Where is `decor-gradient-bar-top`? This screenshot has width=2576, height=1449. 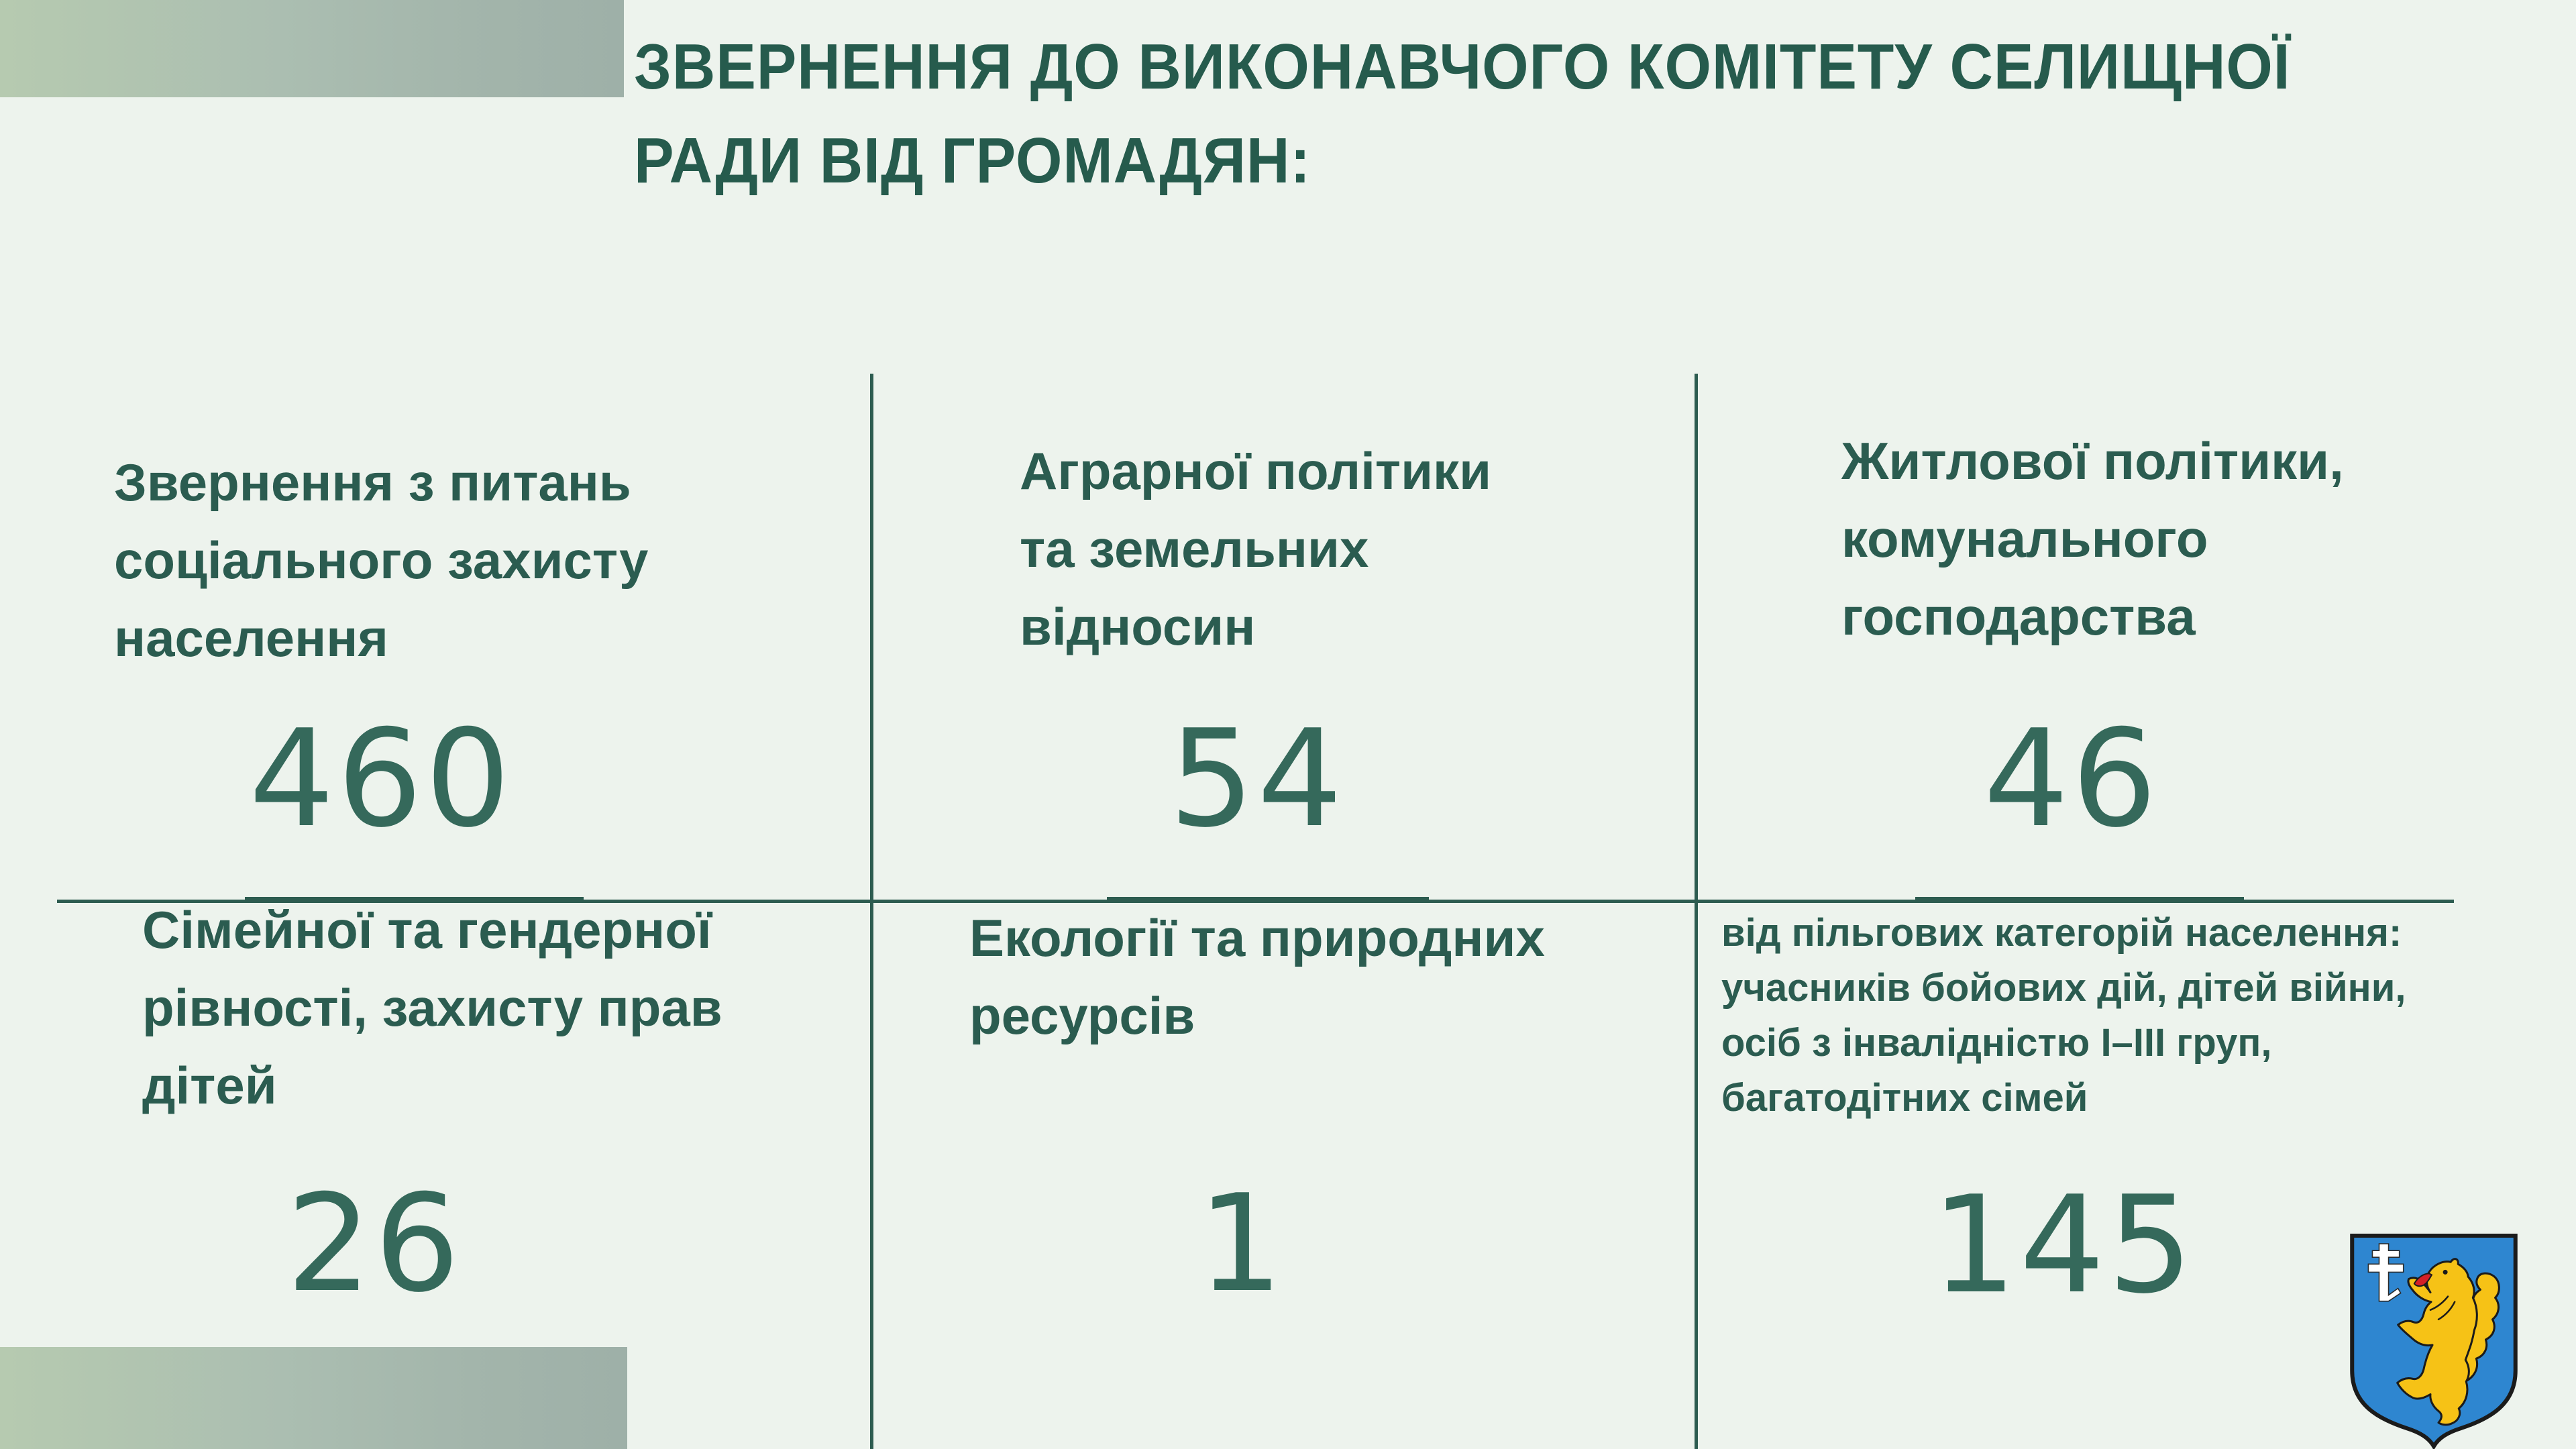
decor-gradient-bar-top is located at coordinates (312, 48).